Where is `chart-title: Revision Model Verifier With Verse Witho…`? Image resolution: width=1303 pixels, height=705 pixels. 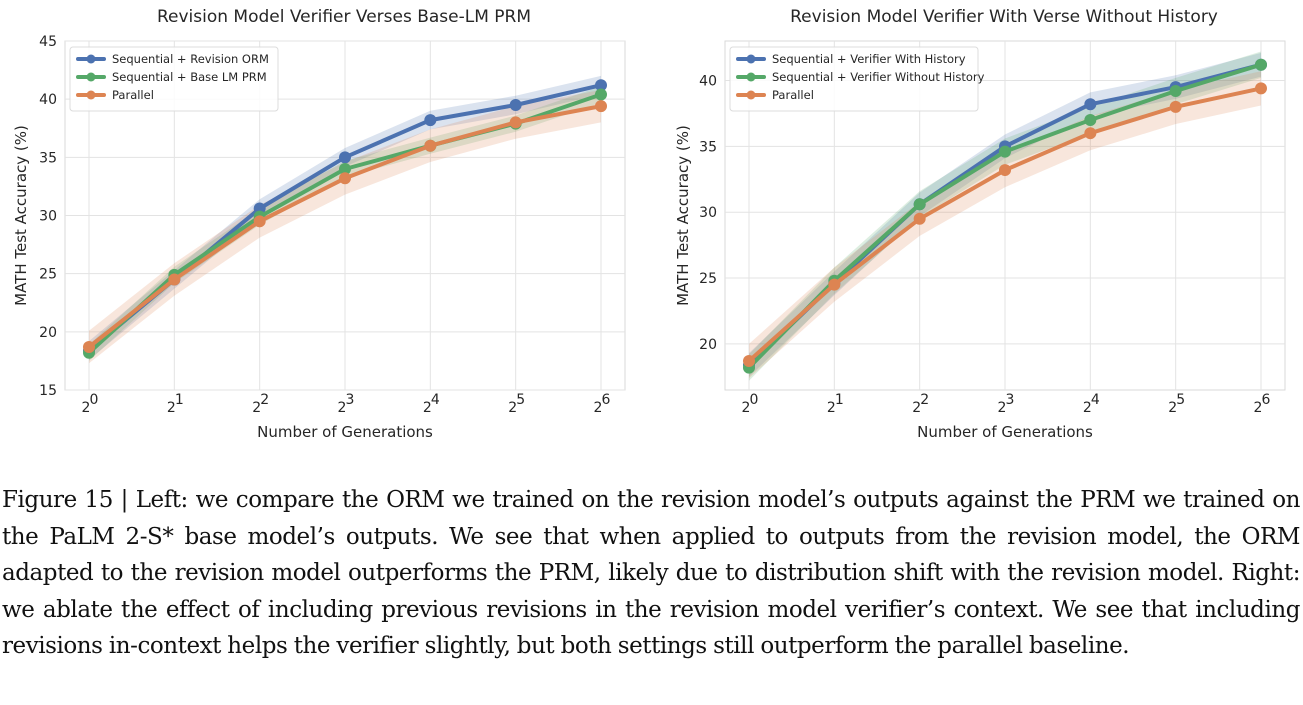
chart-title: Revision Model Verifier With Verse Witho… is located at coordinates (1004, 17).